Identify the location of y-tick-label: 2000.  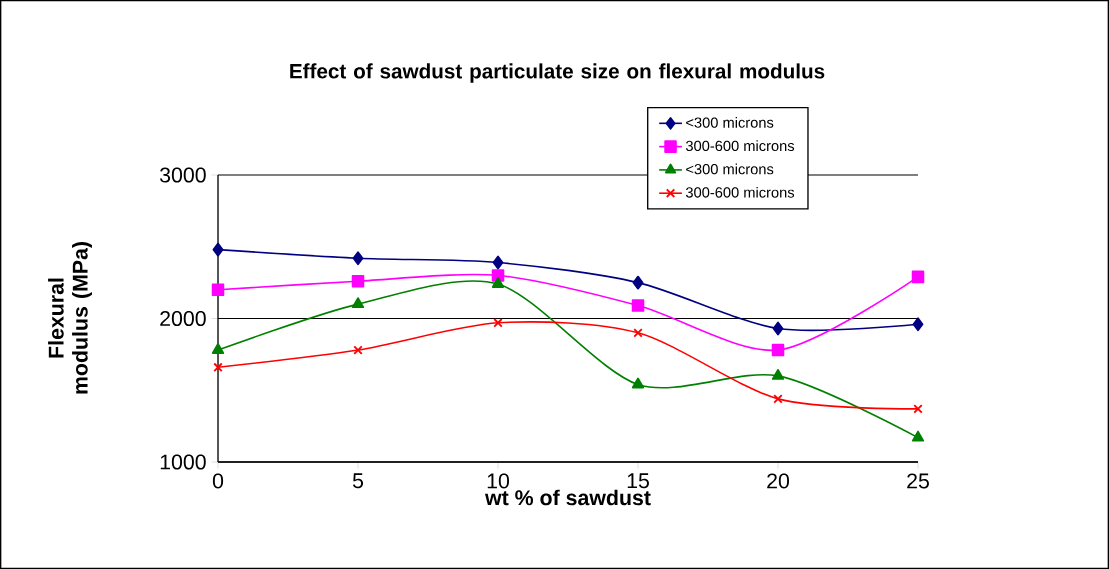
(183, 318).